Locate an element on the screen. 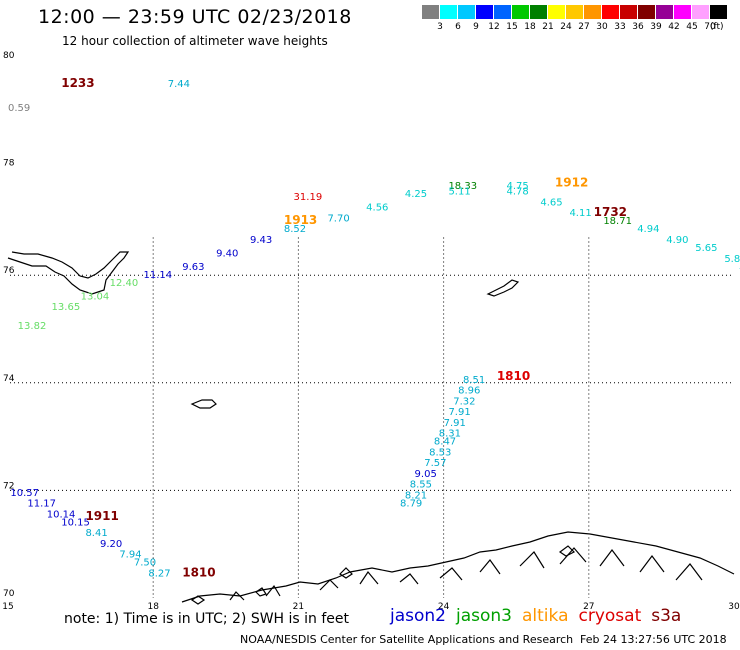  latitude-tick-label: 72 is located at coordinates (8, 486).